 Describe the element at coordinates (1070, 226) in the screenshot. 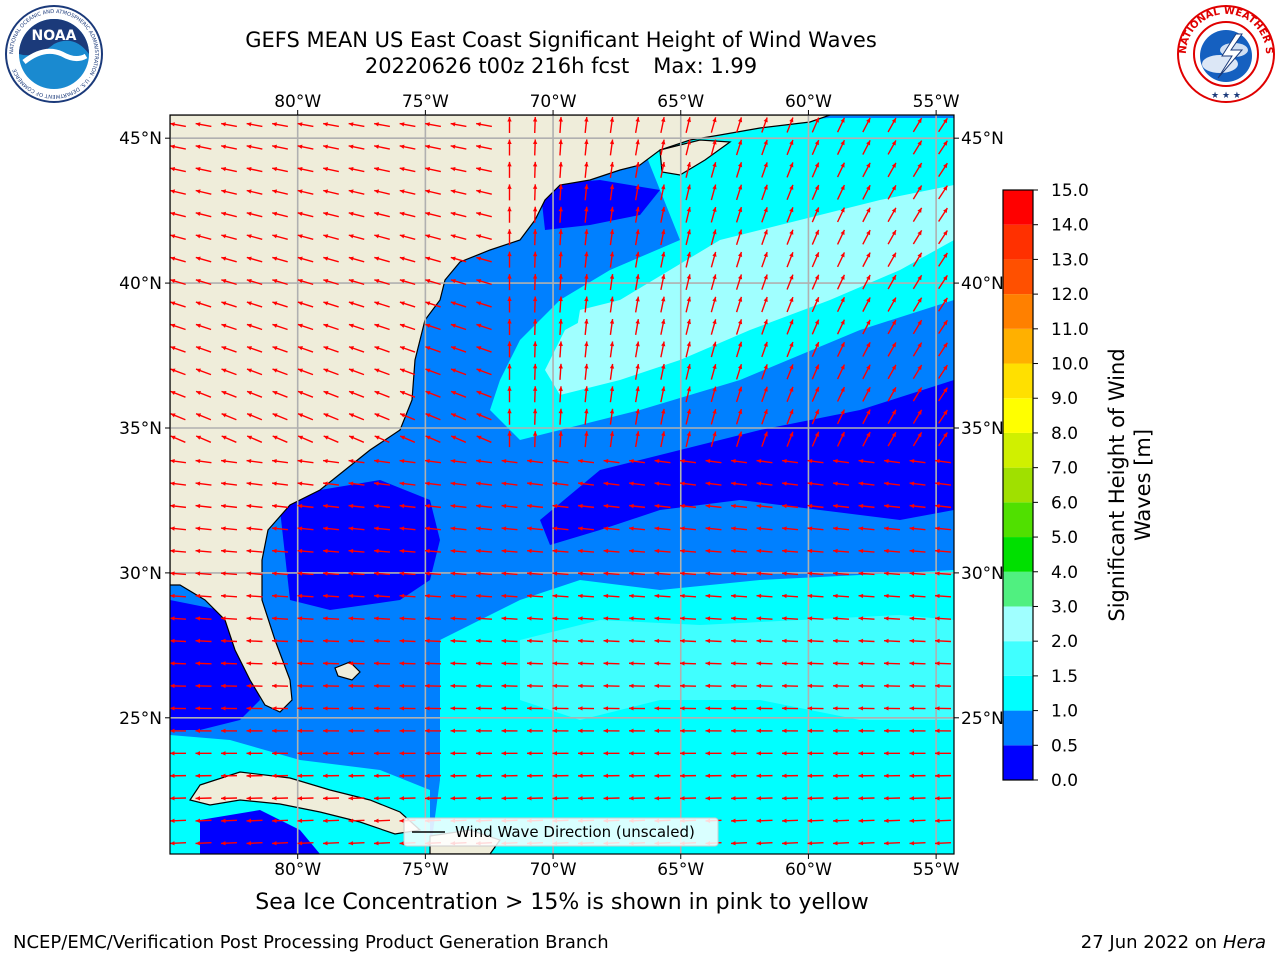

I see `colorbar-tick-label: 14.0` at that location.